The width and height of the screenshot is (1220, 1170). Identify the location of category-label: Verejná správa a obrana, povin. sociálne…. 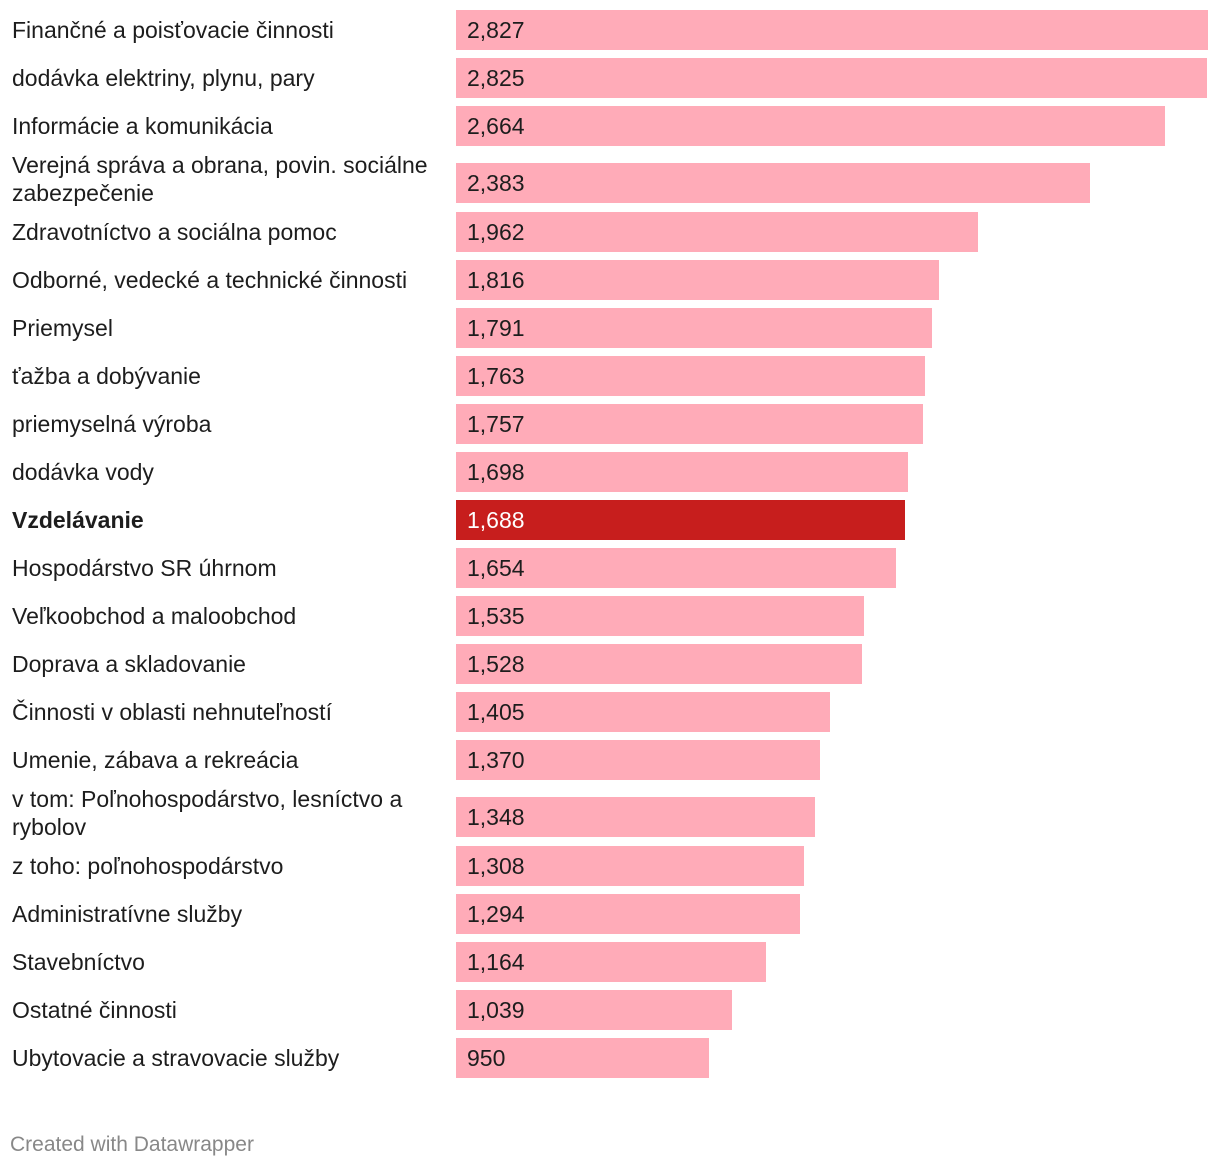
(220, 179).